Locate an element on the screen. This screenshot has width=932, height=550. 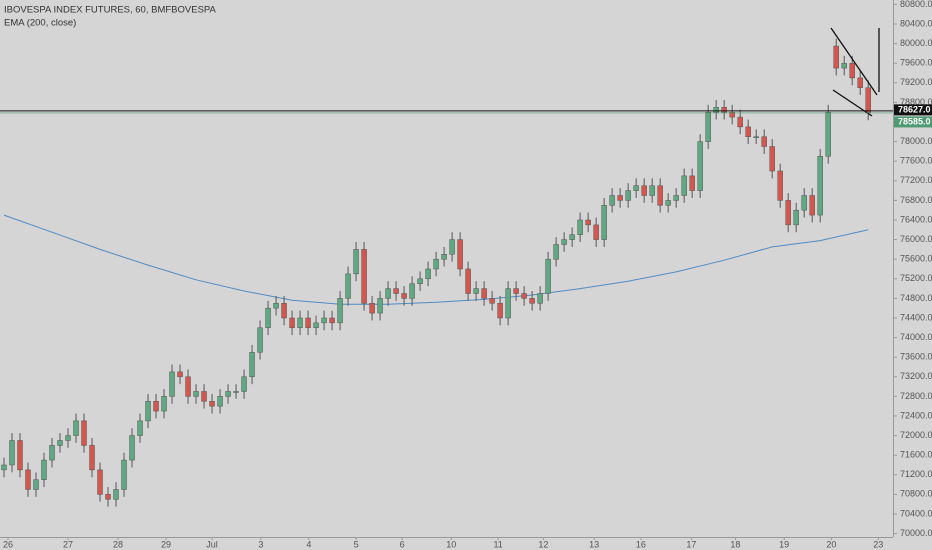
y-tick-label: 71200.0 is located at coordinates (916, 474).